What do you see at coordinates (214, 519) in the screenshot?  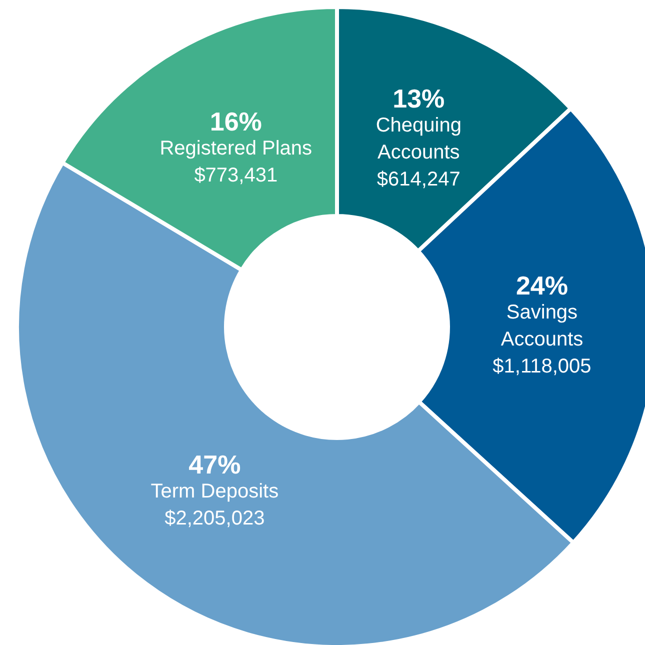 I see `data-label: $2,205,023` at bounding box center [214, 519].